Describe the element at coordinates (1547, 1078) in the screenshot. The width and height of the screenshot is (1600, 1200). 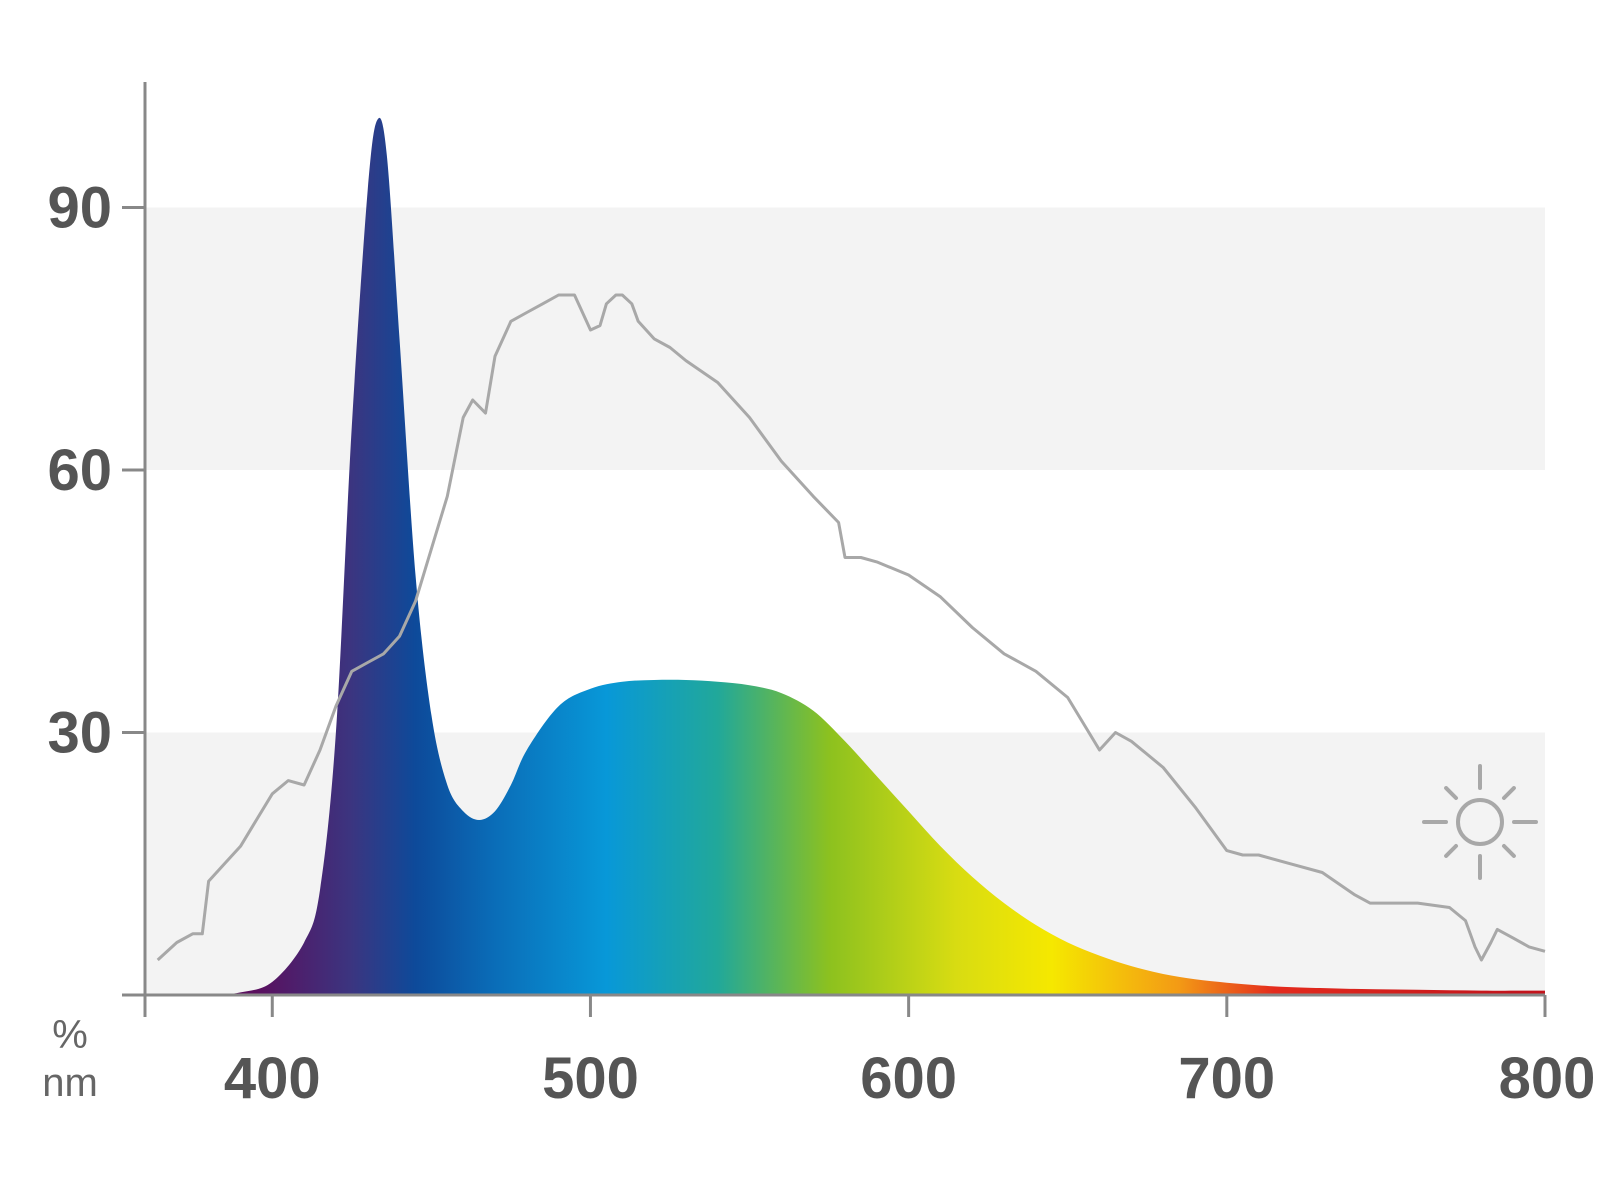
I see `x-tick-label: 800` at that location.